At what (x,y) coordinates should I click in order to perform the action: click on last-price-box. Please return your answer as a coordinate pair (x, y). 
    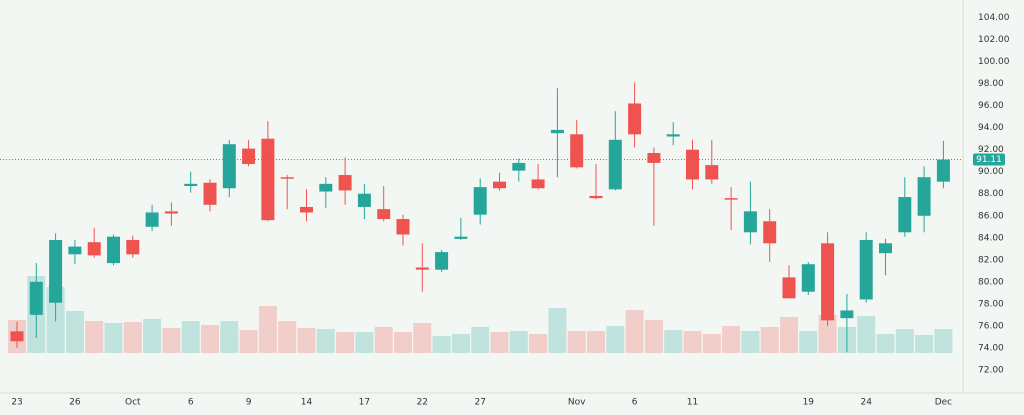
    Looking at the image, I should click on (989, 159).